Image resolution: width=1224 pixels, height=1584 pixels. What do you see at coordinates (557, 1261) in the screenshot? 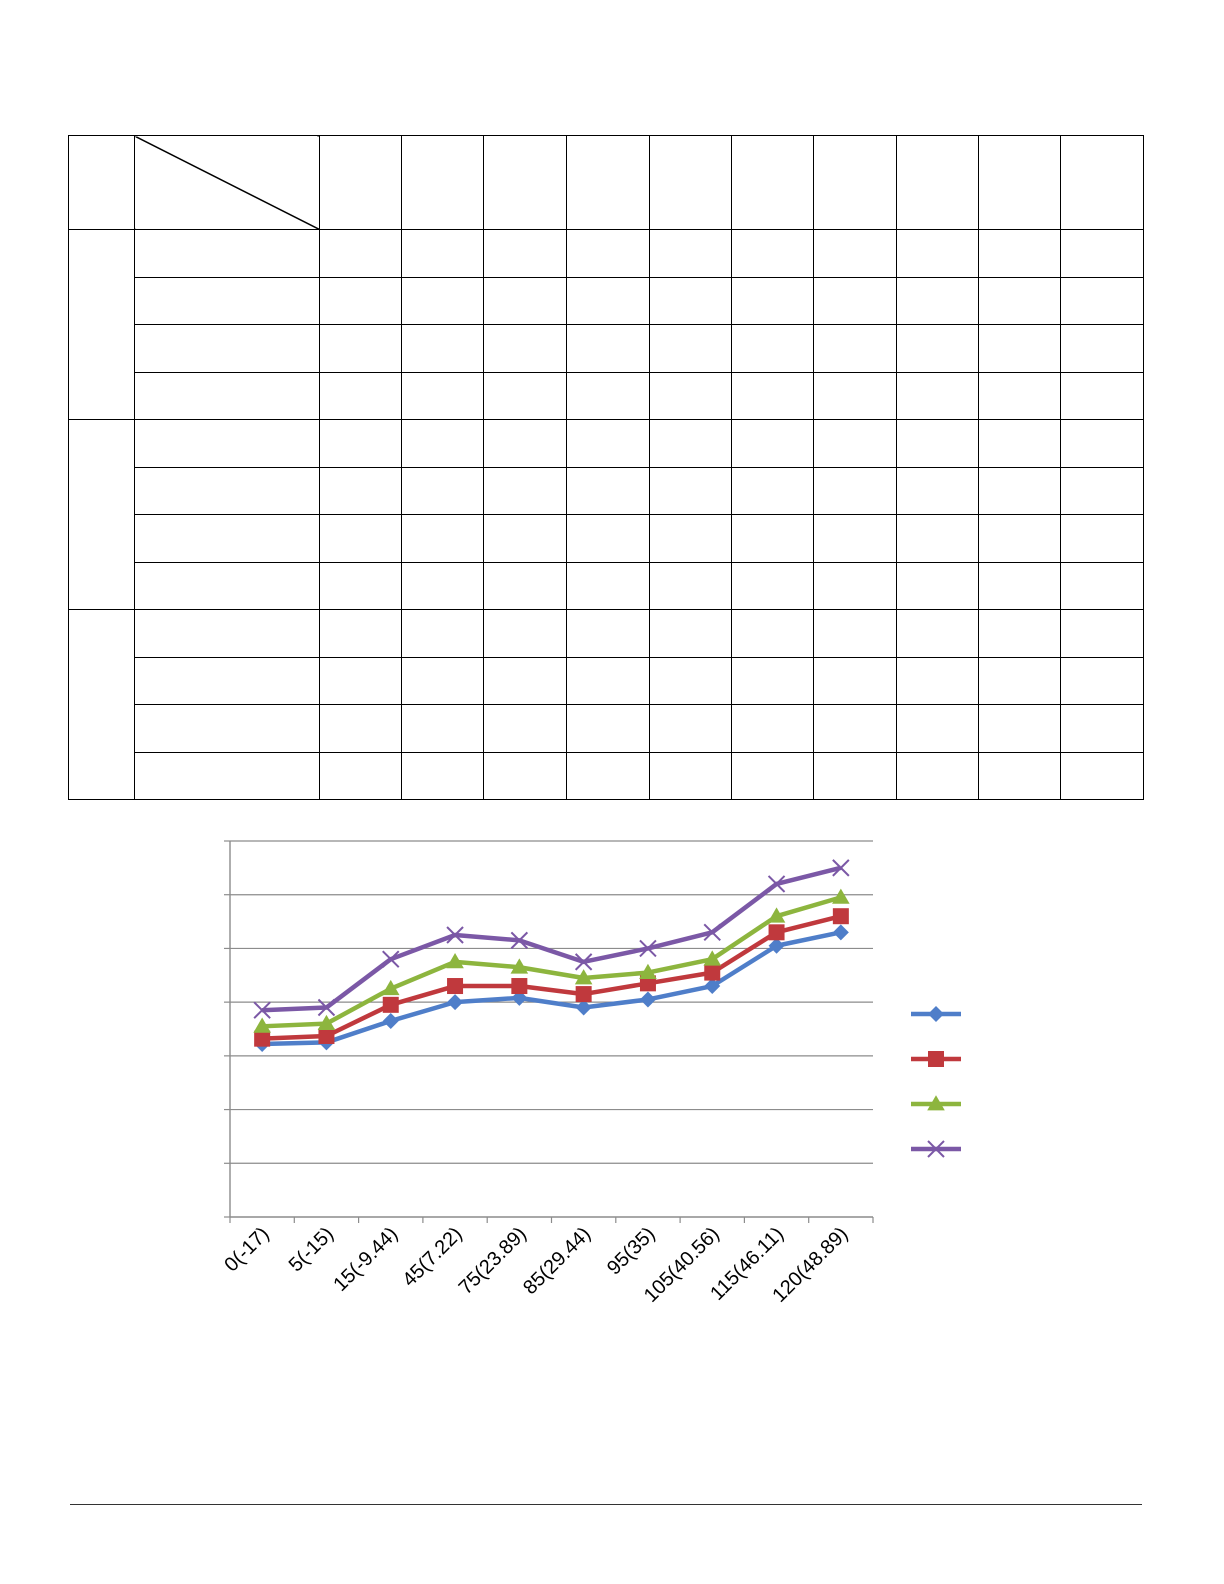
I see `x-tick-label: 85(29.44)` at bounding box center [557, 1261].